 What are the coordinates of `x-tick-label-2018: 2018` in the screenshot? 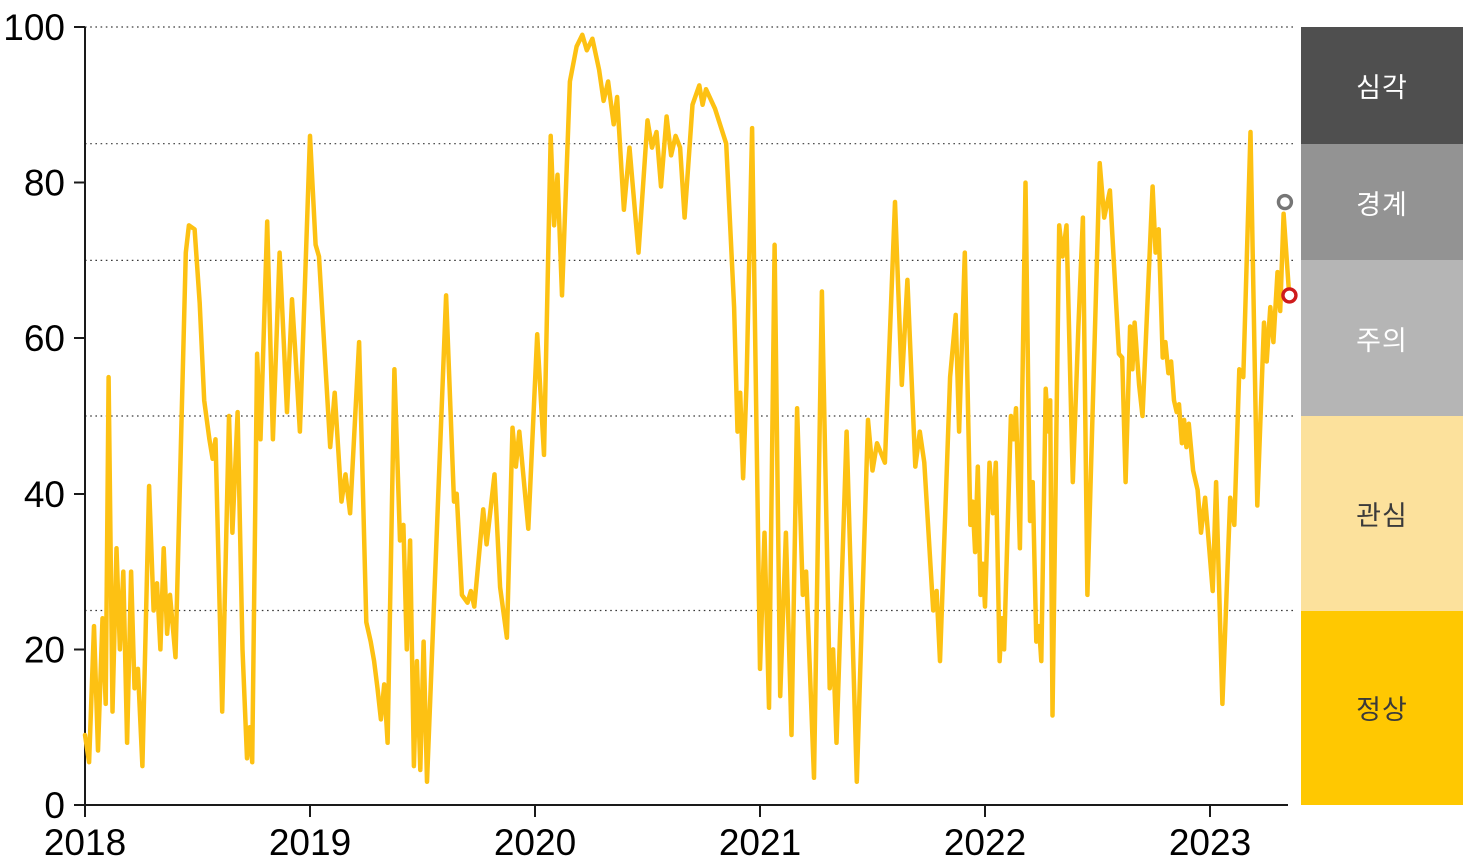 It's located at (85, 842).